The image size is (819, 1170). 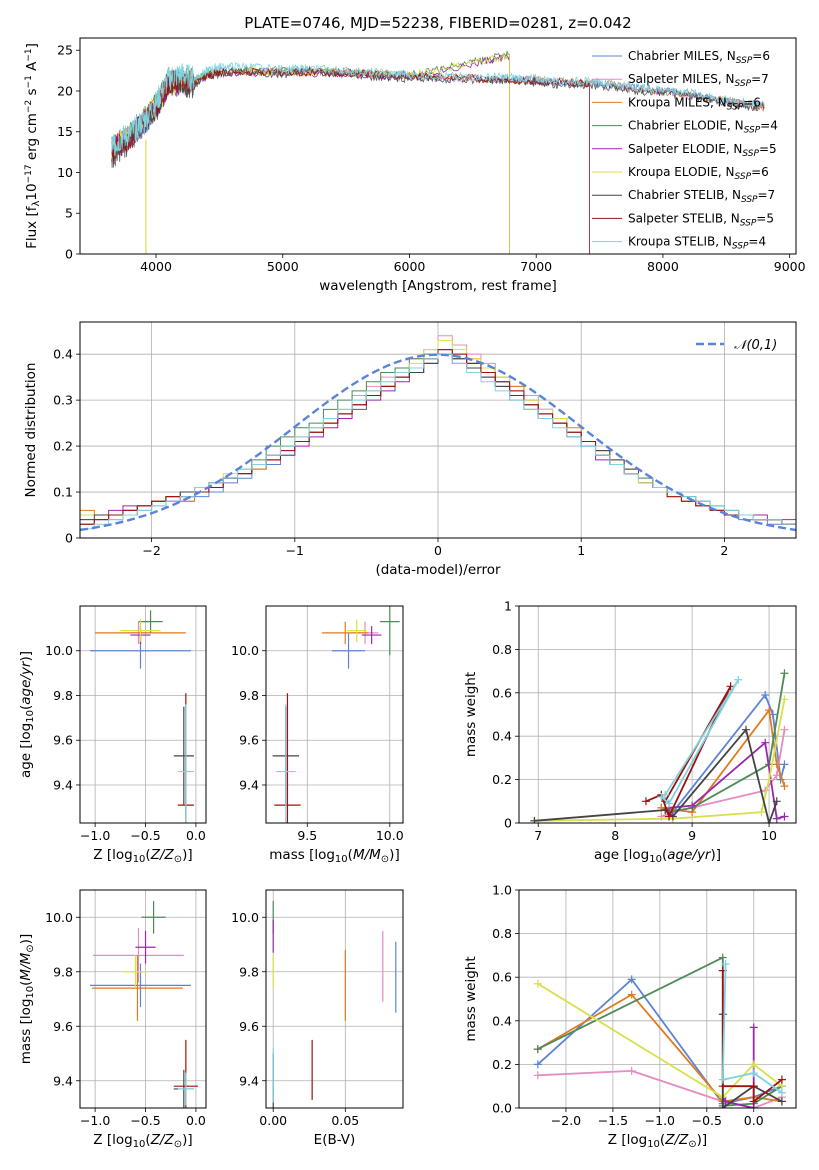 I want to click on y-axis-label-part: age [log, so click(x=26, y=750).